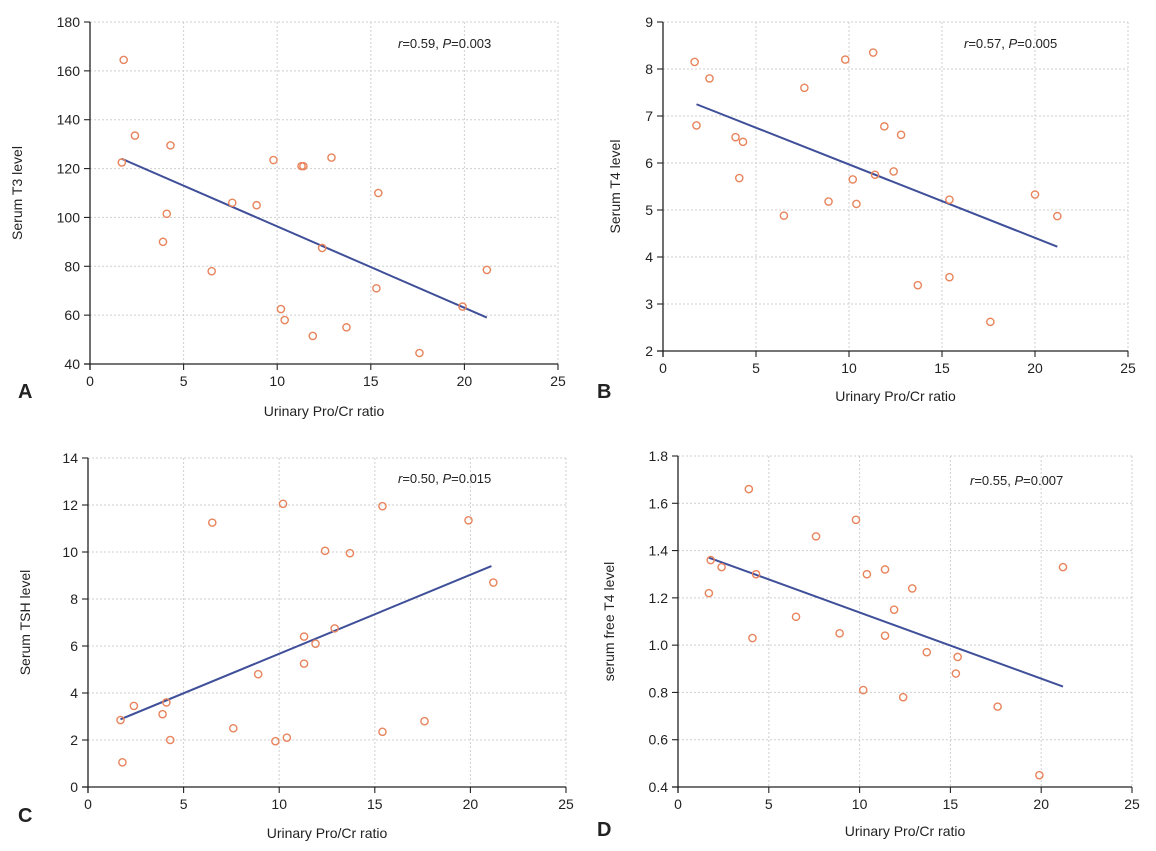  What do you see at coordinates (659, 503) in the screenshot?
I see `y-tick-label: 1.6` at bounding box center [659, 503].